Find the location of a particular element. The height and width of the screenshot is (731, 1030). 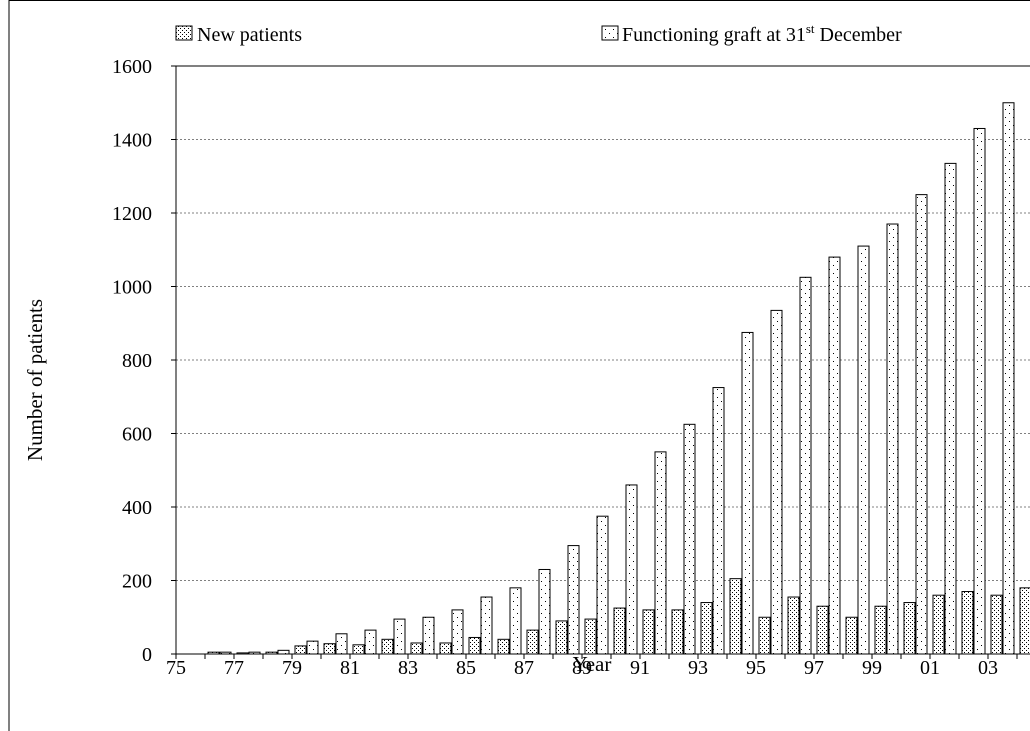

legend-item-functioning-graft: Functioning graft at 31st December is located at coordinates (751, 33).